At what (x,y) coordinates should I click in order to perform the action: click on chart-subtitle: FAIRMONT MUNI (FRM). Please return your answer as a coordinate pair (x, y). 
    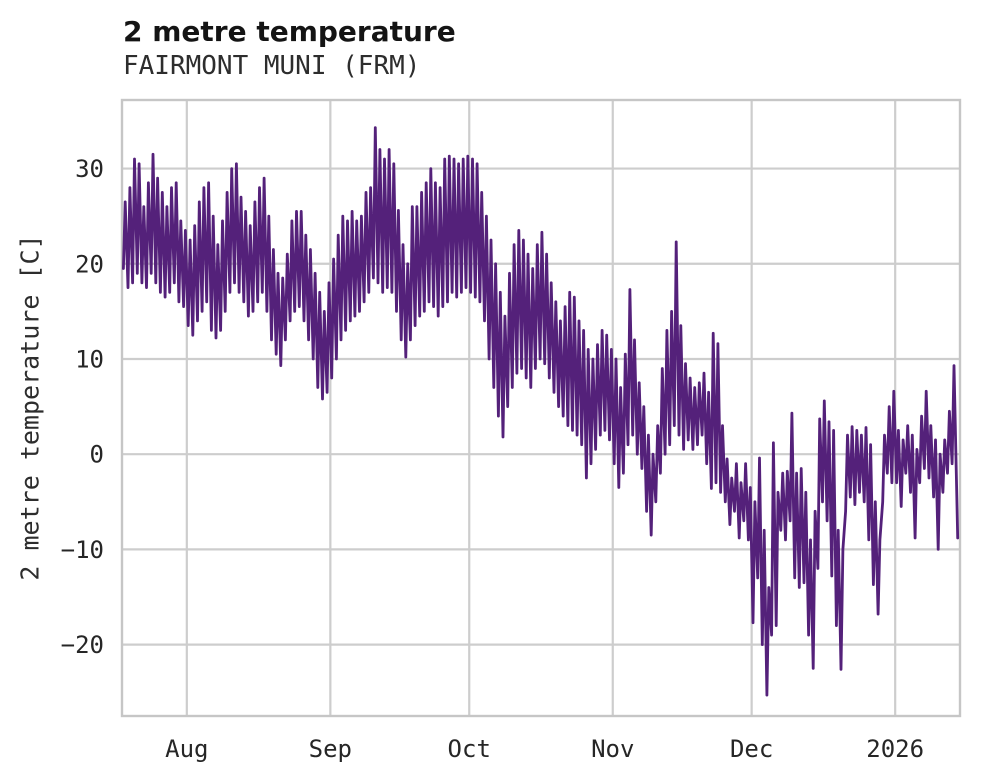
    Looking at the image, I should click on (272, 66).